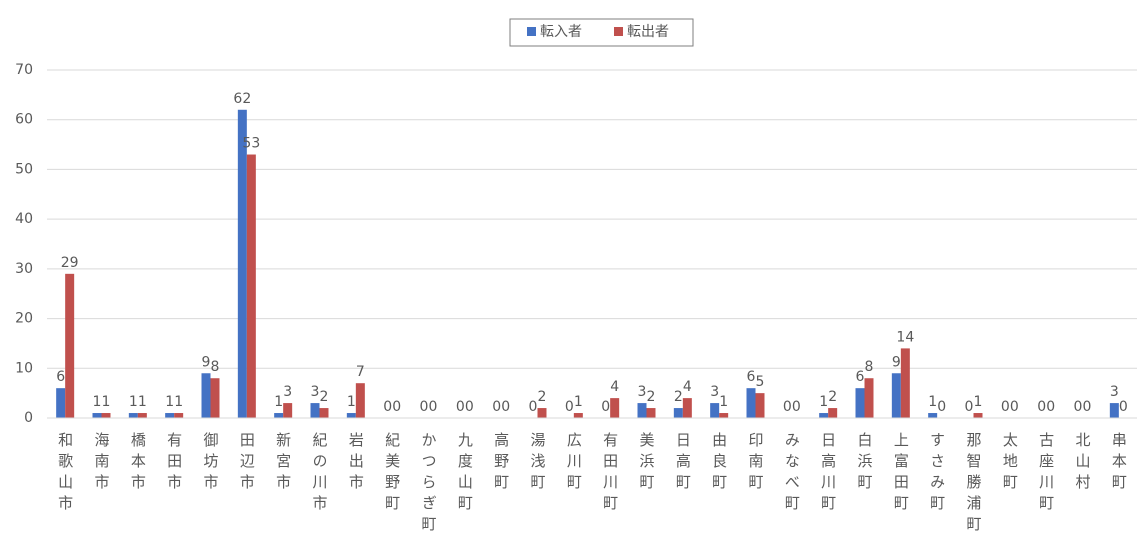 The width and height of the screenshot is (1139, 535). I want to click on x-tick-label: 串本町, so click(1119, 463).